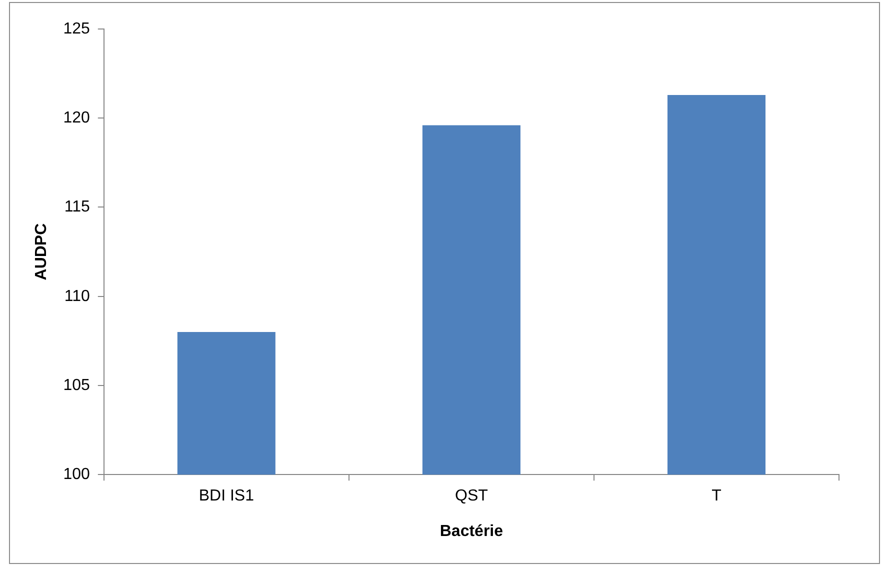 Image resolution: width=883 pixels, height=567 pixels. Describe the element at coordinates (76, 118) in the screenshot. I see `y-tick-label: 120` at that location.